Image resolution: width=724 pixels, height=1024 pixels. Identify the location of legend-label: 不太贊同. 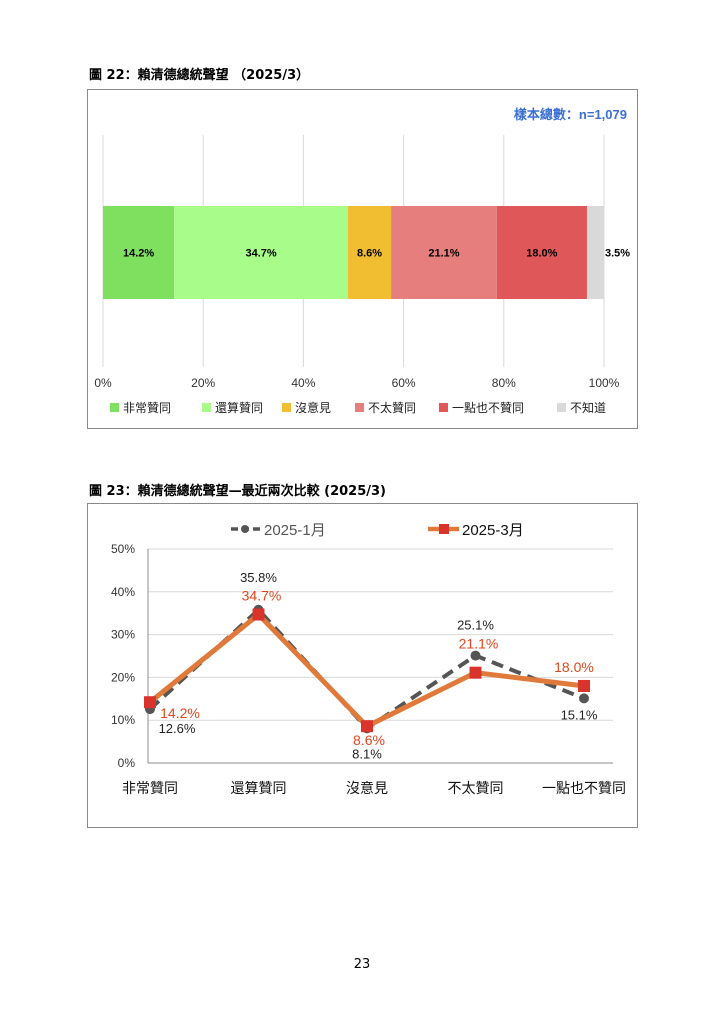
(392, 407).